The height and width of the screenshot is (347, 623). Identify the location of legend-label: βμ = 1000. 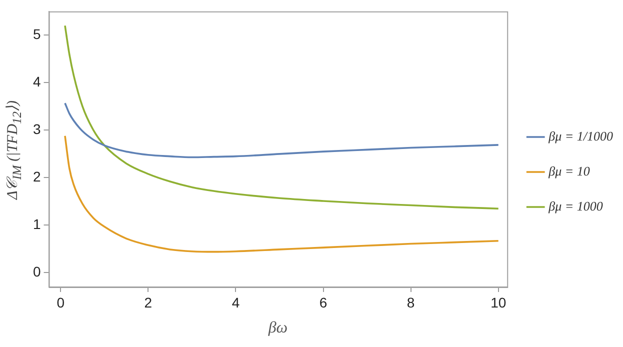
(576, 206).